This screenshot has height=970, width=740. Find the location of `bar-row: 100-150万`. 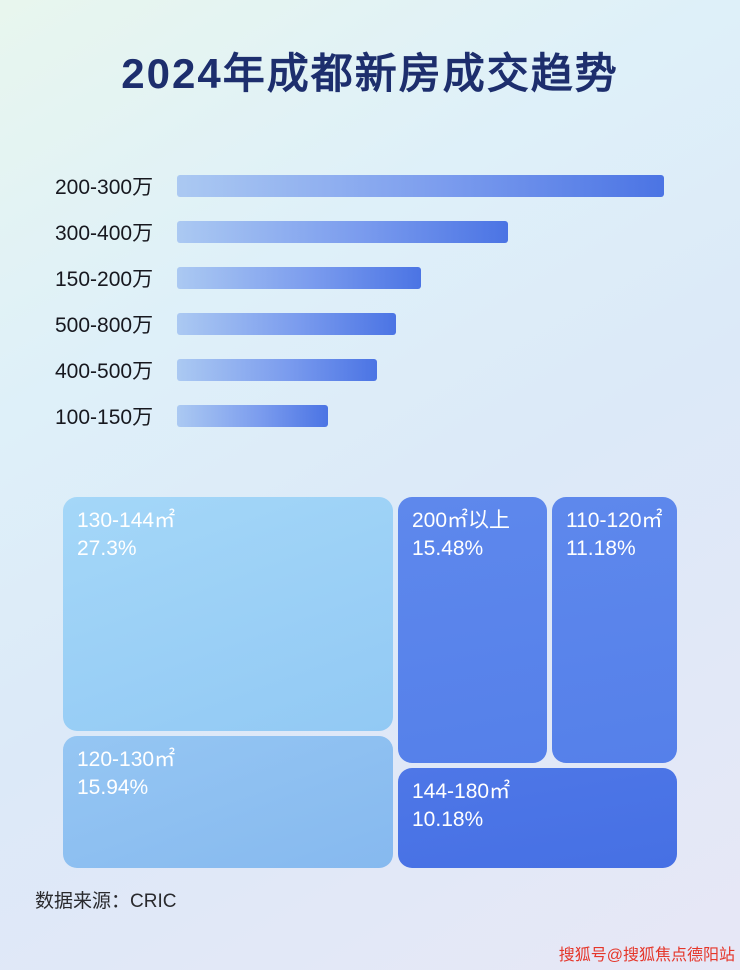

bar-row: 100-150万 is located at coordinates (370, 416).